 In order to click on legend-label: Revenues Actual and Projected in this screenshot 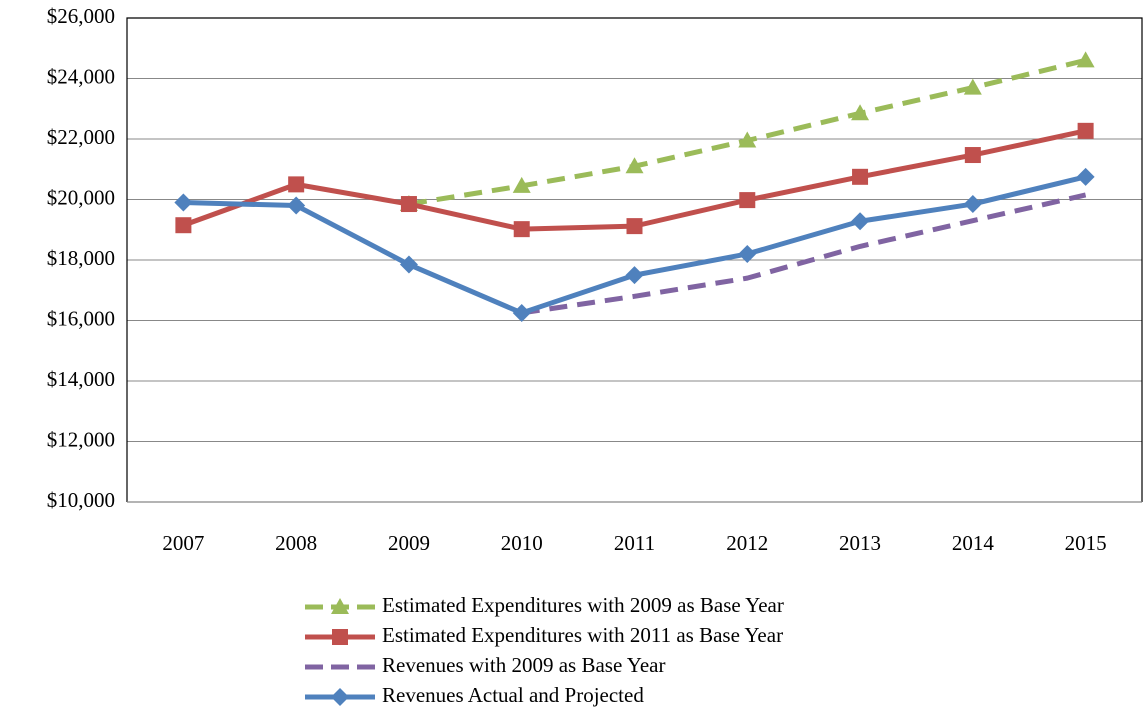, I will do `click(513, 695)`.